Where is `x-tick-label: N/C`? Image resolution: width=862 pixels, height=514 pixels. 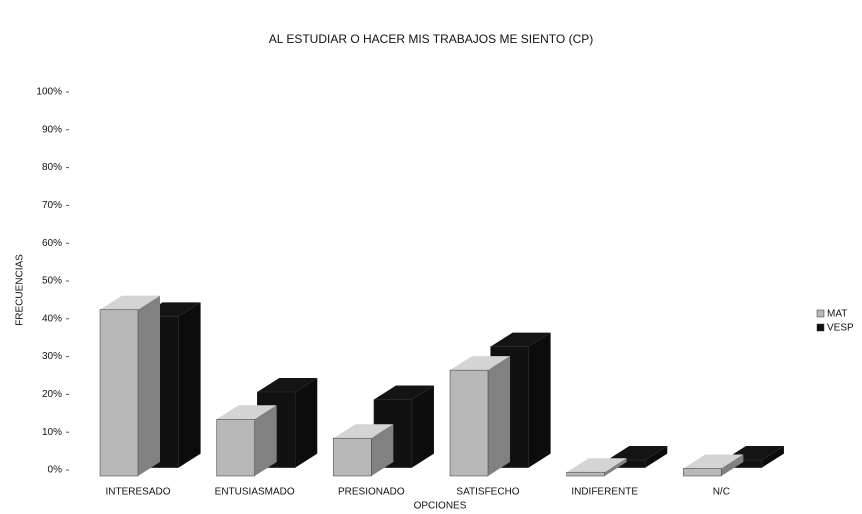
x-tick-label: N/C is located at coordinates (721, 492).